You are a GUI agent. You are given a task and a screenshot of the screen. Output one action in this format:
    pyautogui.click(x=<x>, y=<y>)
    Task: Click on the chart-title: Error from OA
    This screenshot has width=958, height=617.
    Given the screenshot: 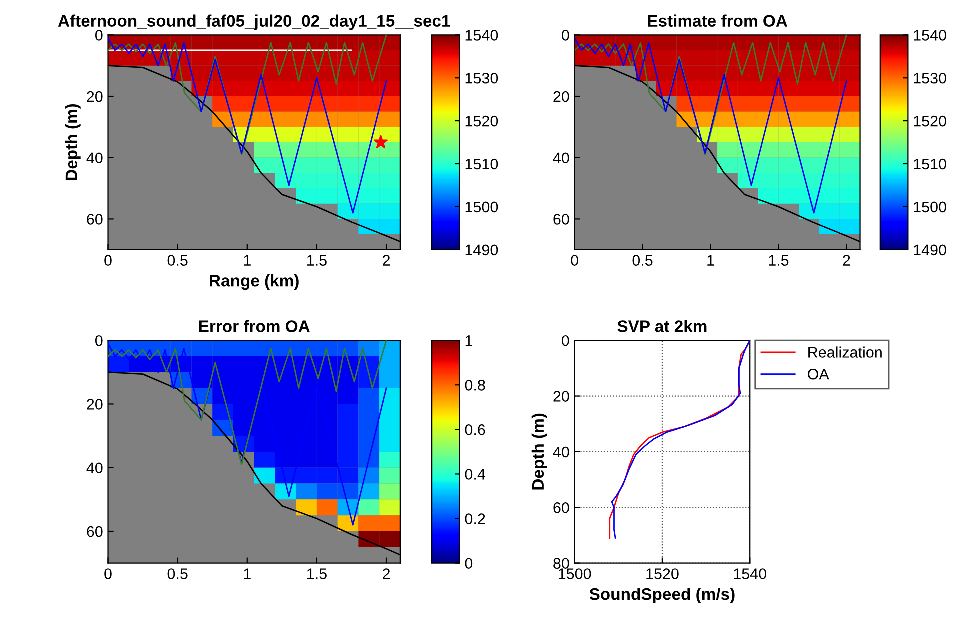 What is the action you would take?
    pyautogui.click(x=254, y=326)
    